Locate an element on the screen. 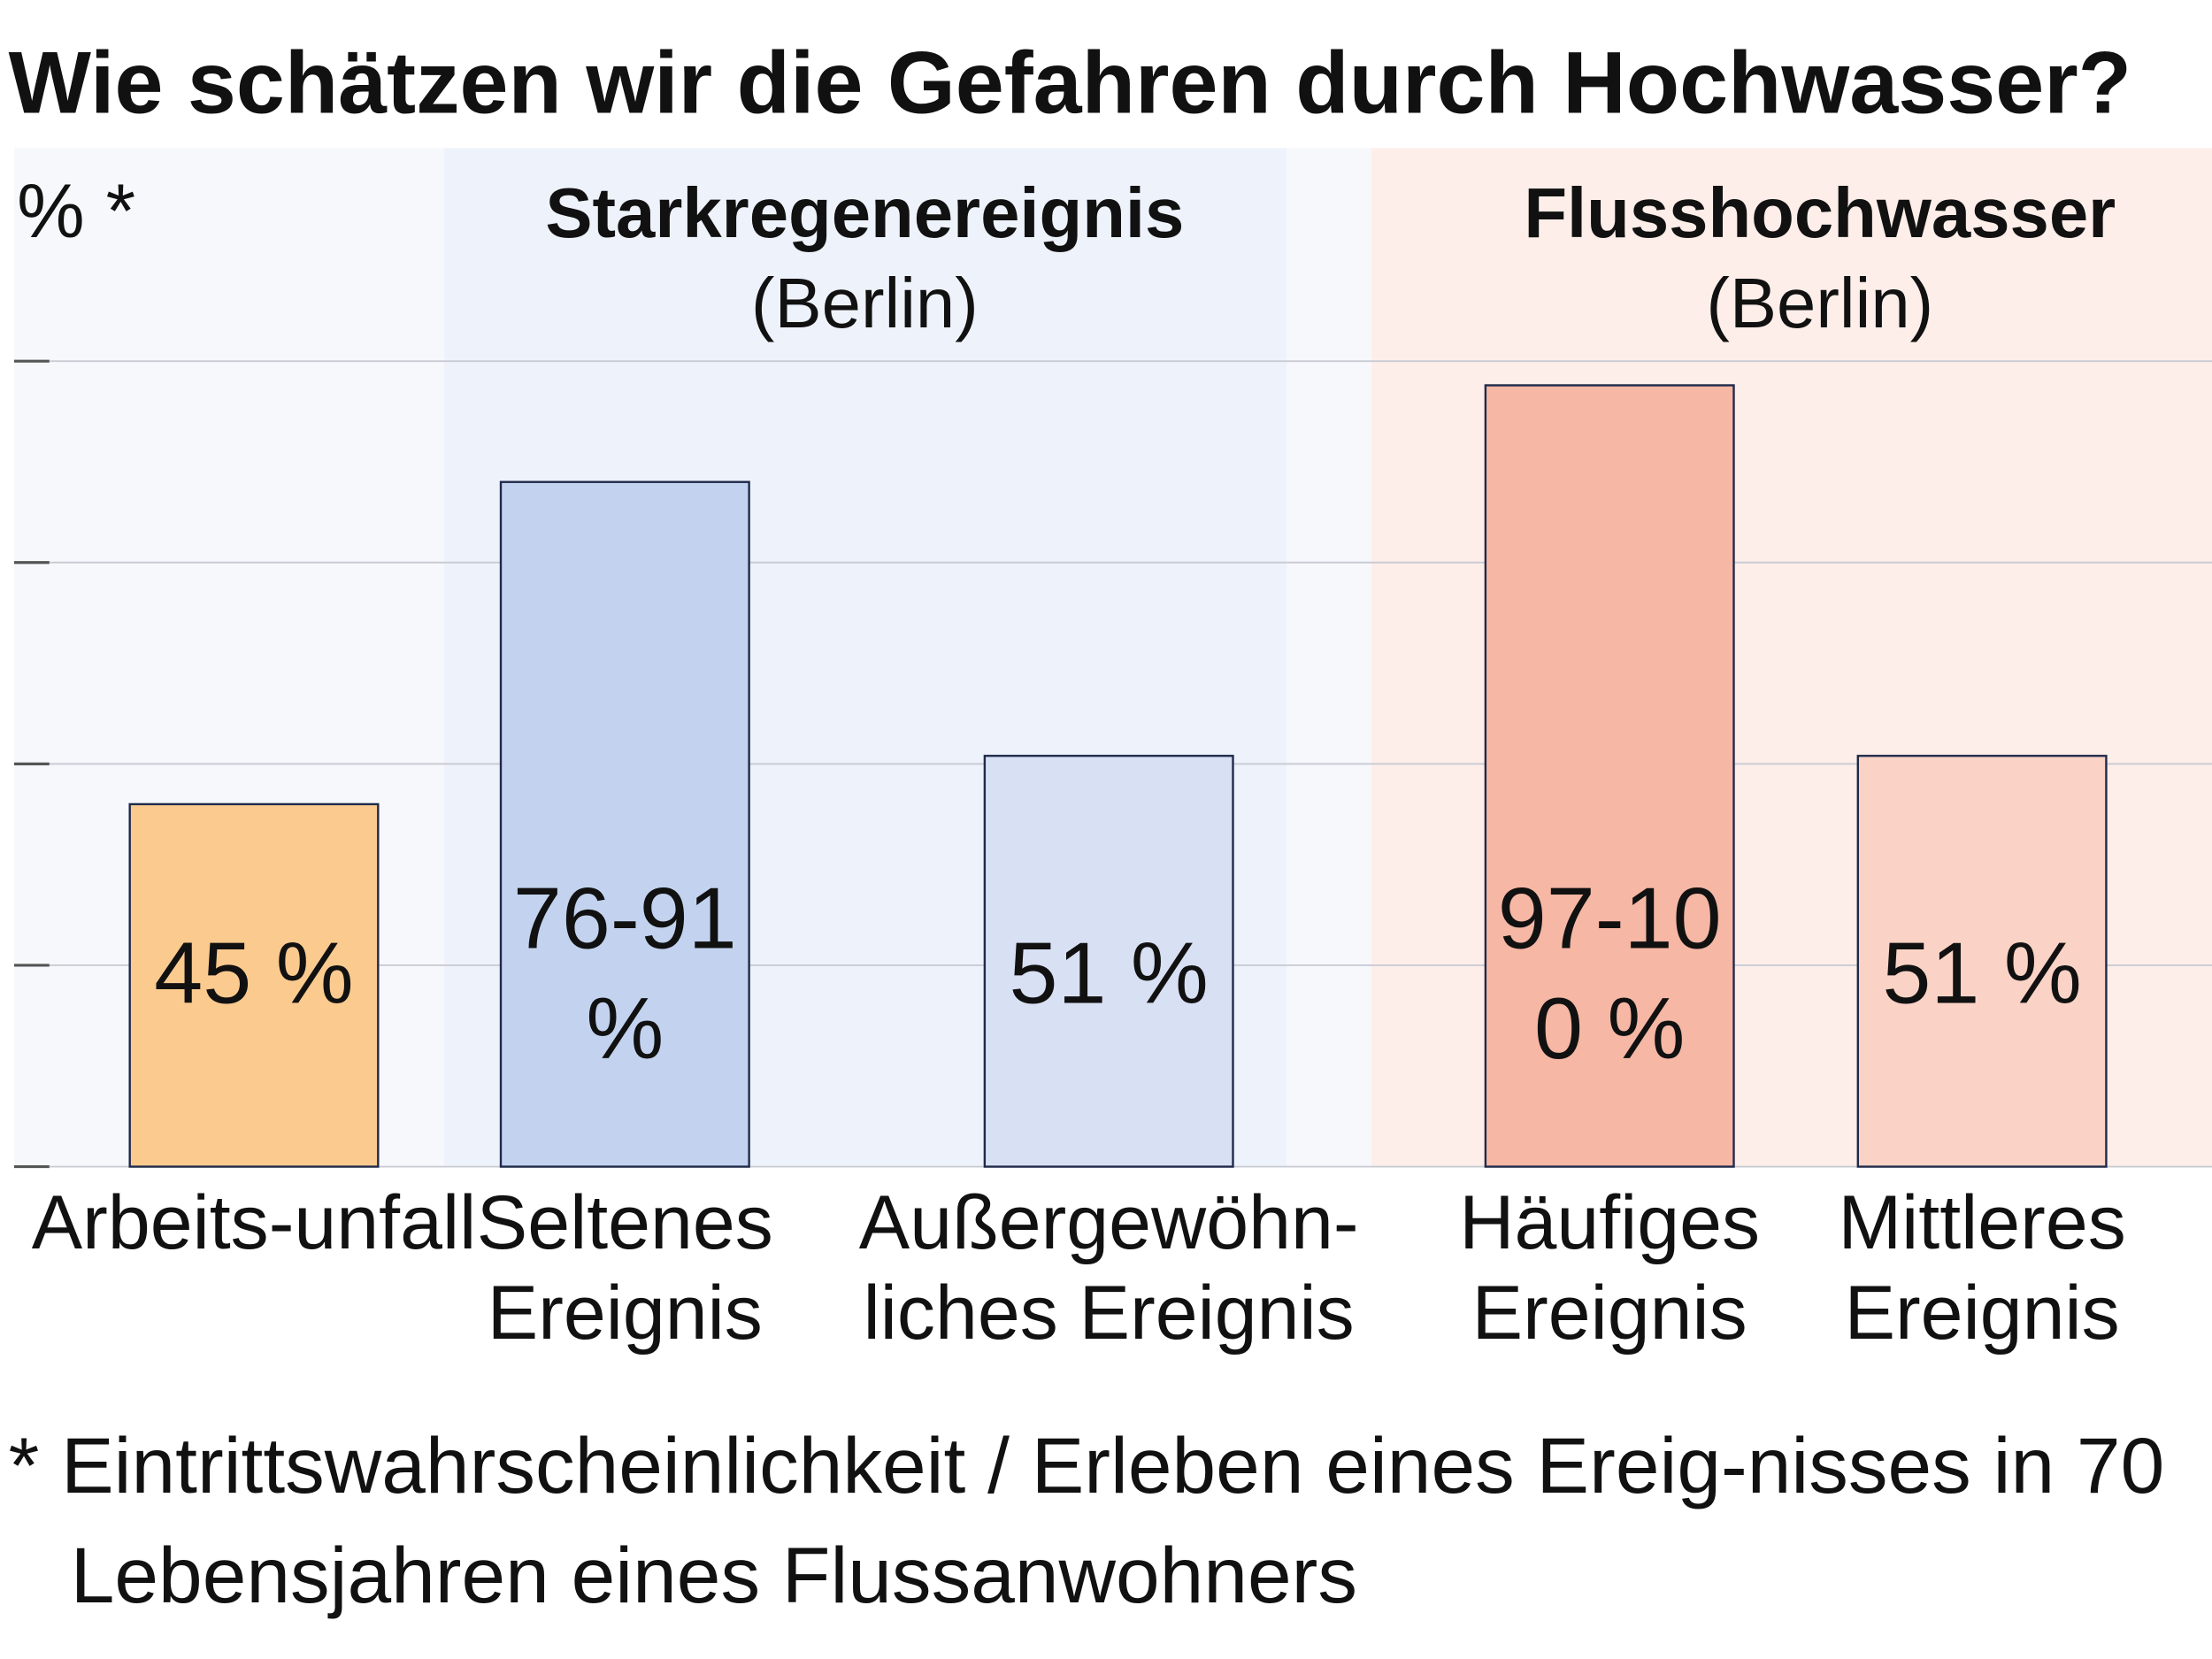  value-label-box: 45 % is located at coordinates (254, 974).